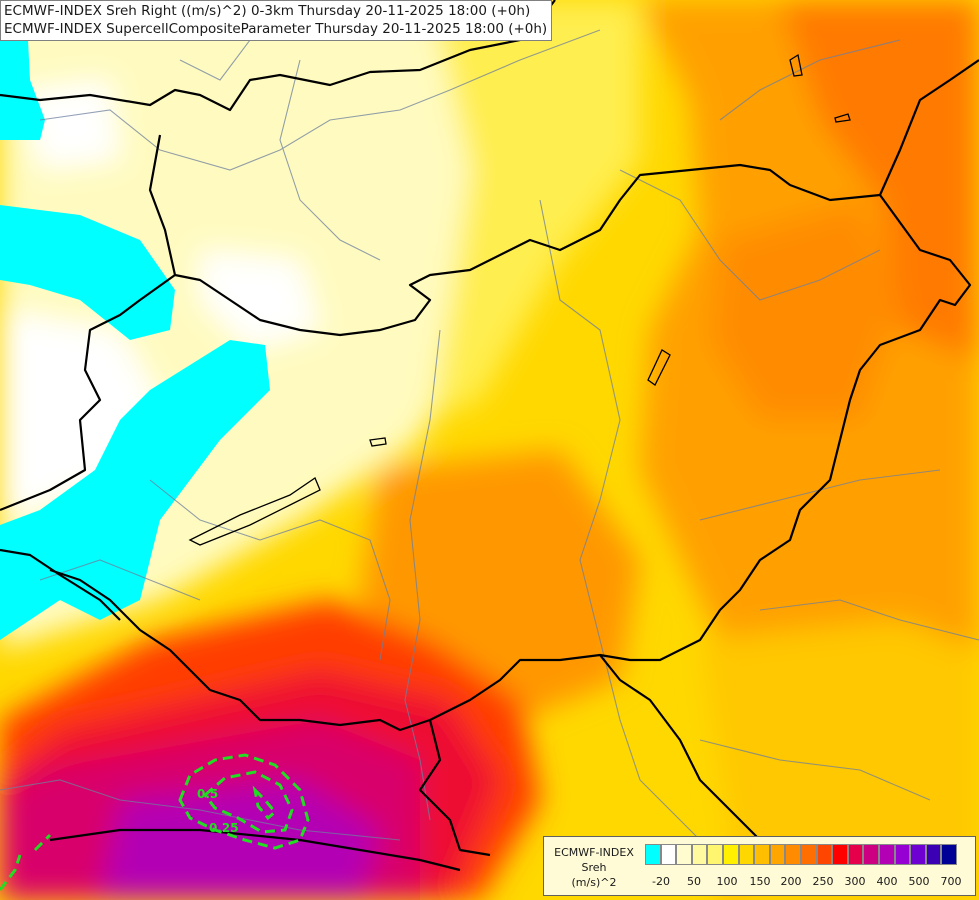 Image resolution: width=979 pixels, height=900 pixels. I want to click on legend-name: ECMWF-INDEX Sreh (m/s)^2, so click(594, 867).